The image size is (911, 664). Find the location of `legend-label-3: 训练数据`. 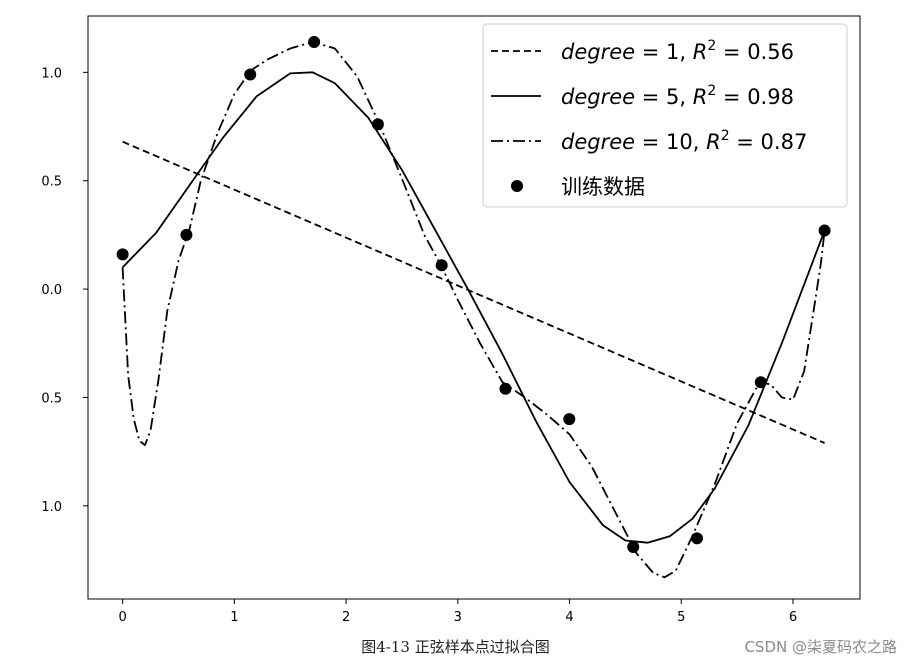

legend-label-3: 训练数据 is located at coordinates (603, 187).